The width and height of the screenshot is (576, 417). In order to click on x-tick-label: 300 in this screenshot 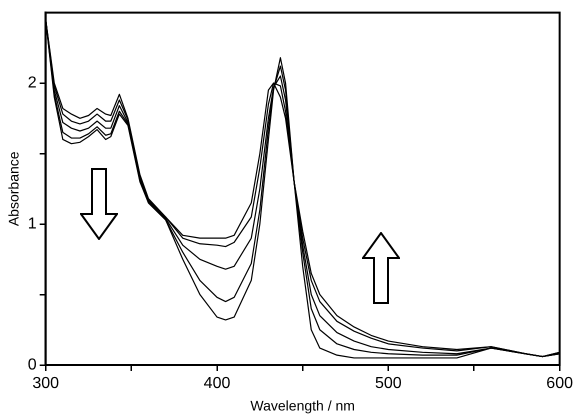, I will do `click(46, 383)`.